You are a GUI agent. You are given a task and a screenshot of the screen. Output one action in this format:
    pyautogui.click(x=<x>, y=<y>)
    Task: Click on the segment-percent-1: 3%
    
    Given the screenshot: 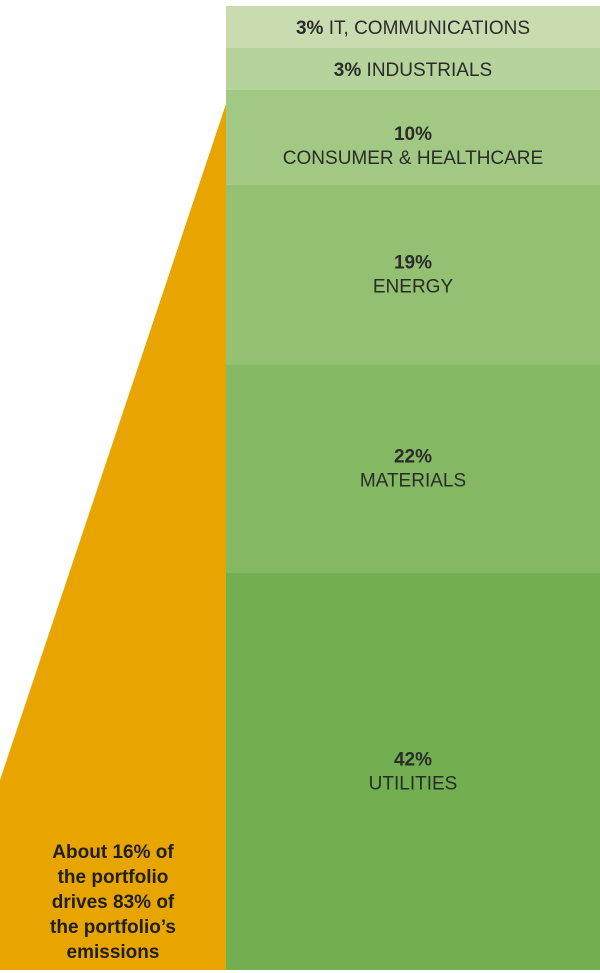 What is the action you would take?
    pyautogui.click(x=310, y=28)
    